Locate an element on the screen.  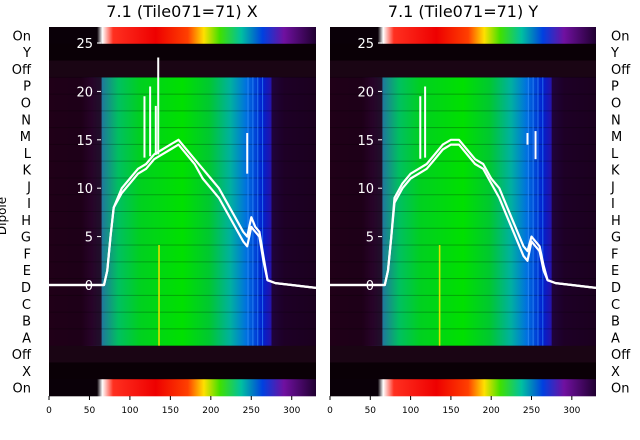
x-tick-label: 200 is located at coordinates (210, 411).